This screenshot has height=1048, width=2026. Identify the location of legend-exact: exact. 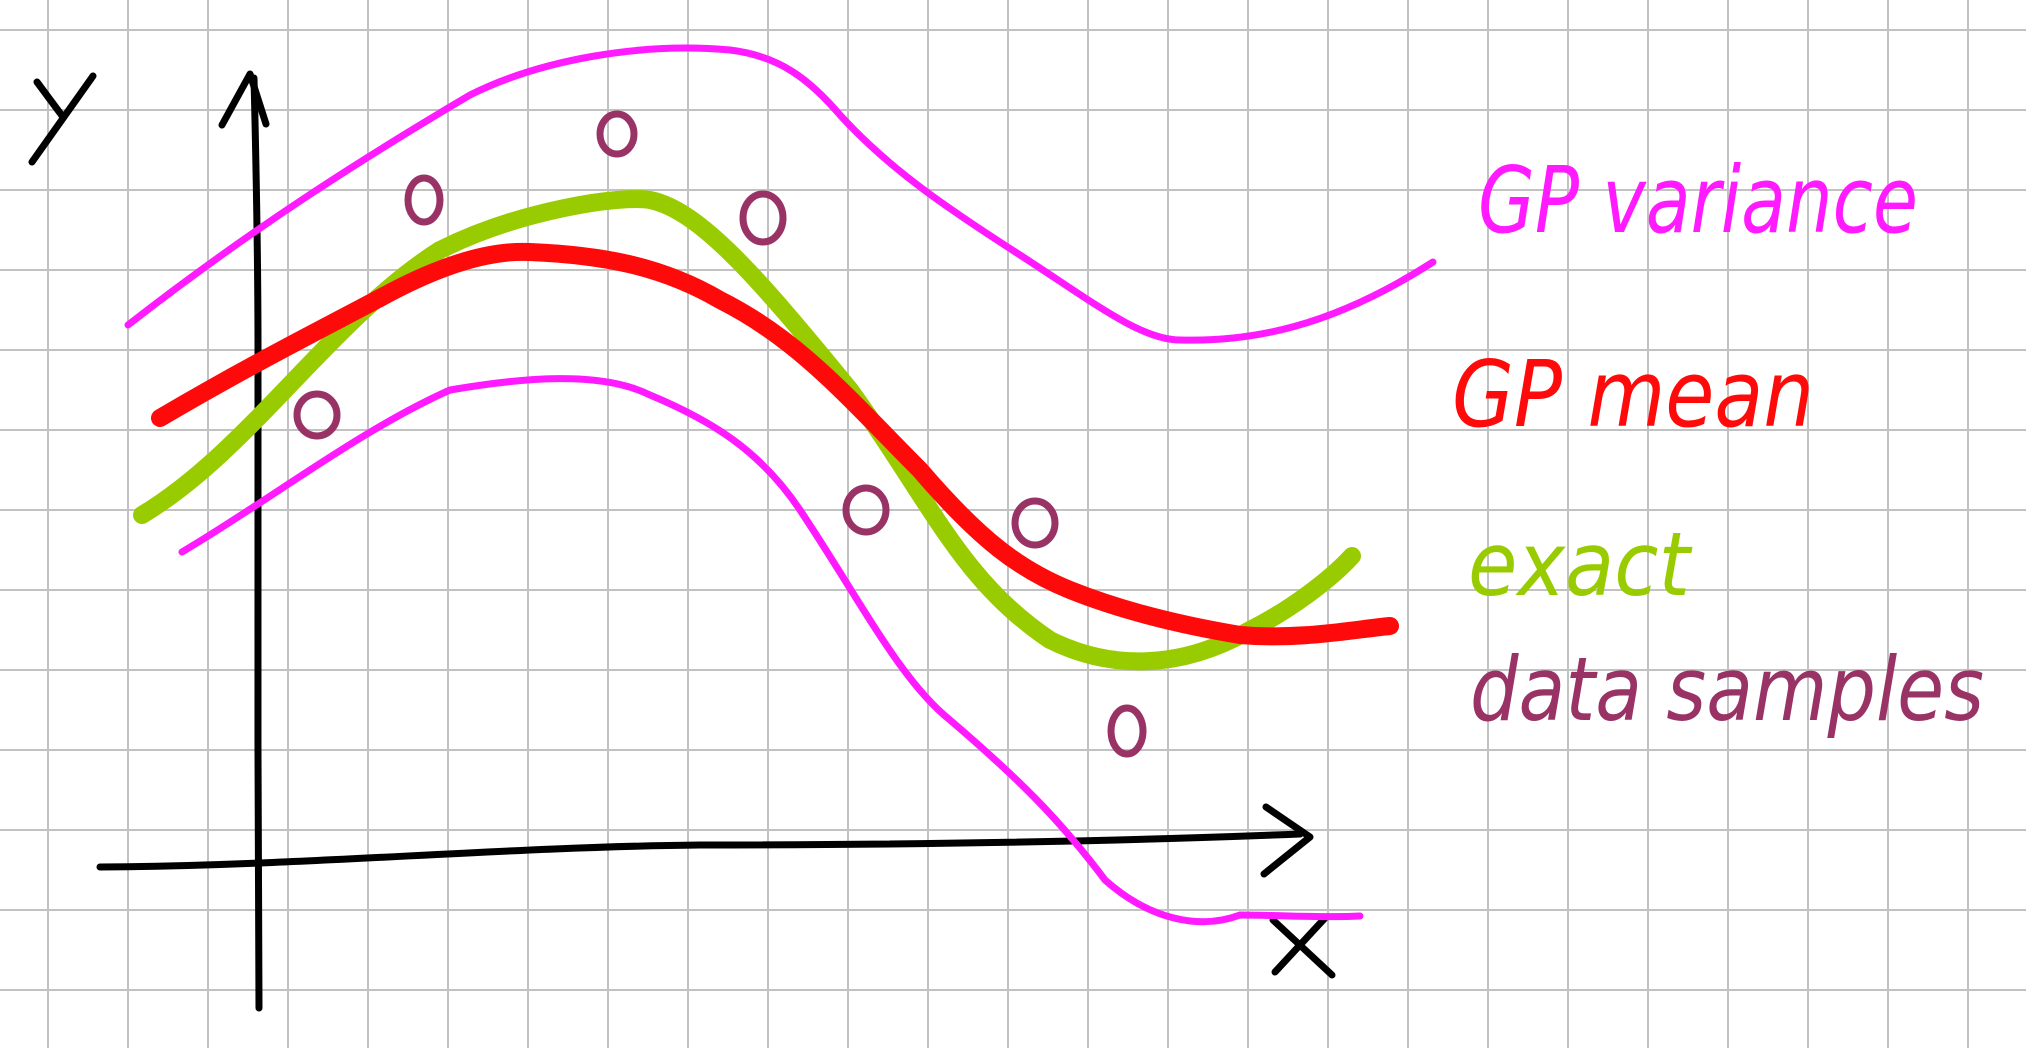
(1580, 564).